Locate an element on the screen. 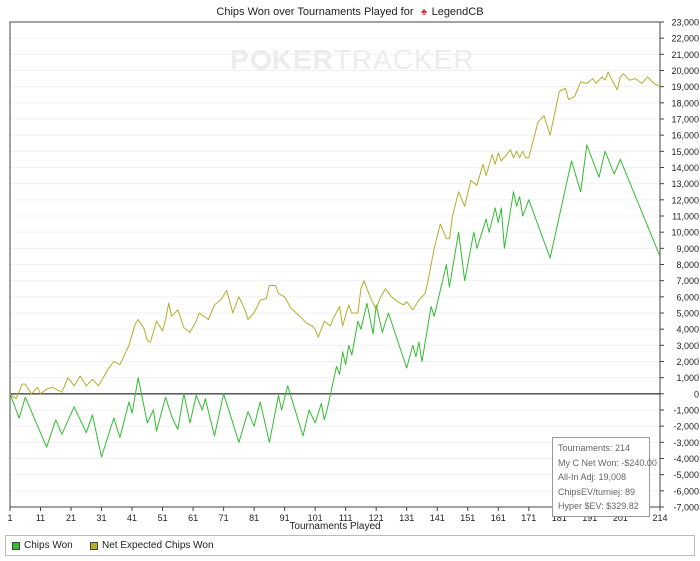 The height and width of the screenshot is (561, 700). pokertracker-watermark: P KERTRACKER is located at coordinates (352, 60).